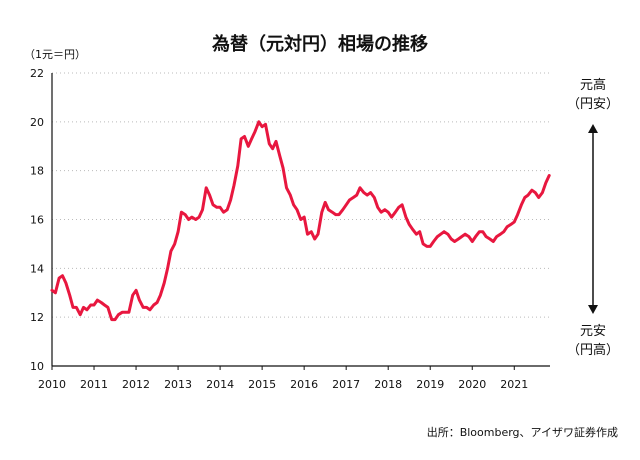 This screenshot has height=460, width=640. What do you see at coordinates (37, 122) in the screenshot?
I see `y-tick-label-20: 20` at bounding box center [37, 122].